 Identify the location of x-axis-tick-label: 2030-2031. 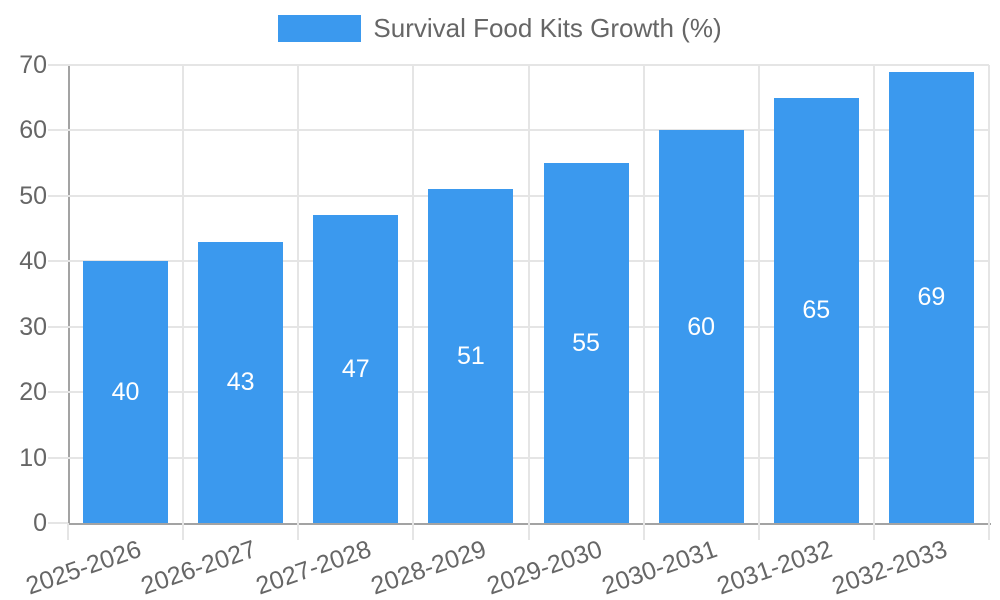
(659, 567).